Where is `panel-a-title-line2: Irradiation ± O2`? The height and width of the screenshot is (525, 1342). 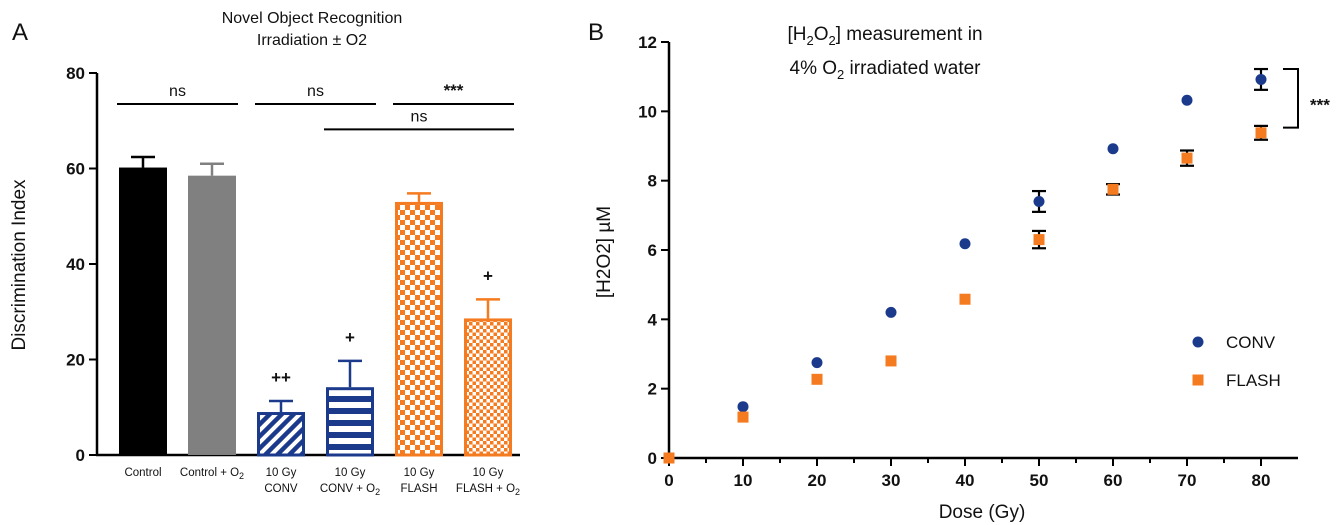 panel-a-title-line2: Irradiation ± O2 is located at coordinates (312, 40).